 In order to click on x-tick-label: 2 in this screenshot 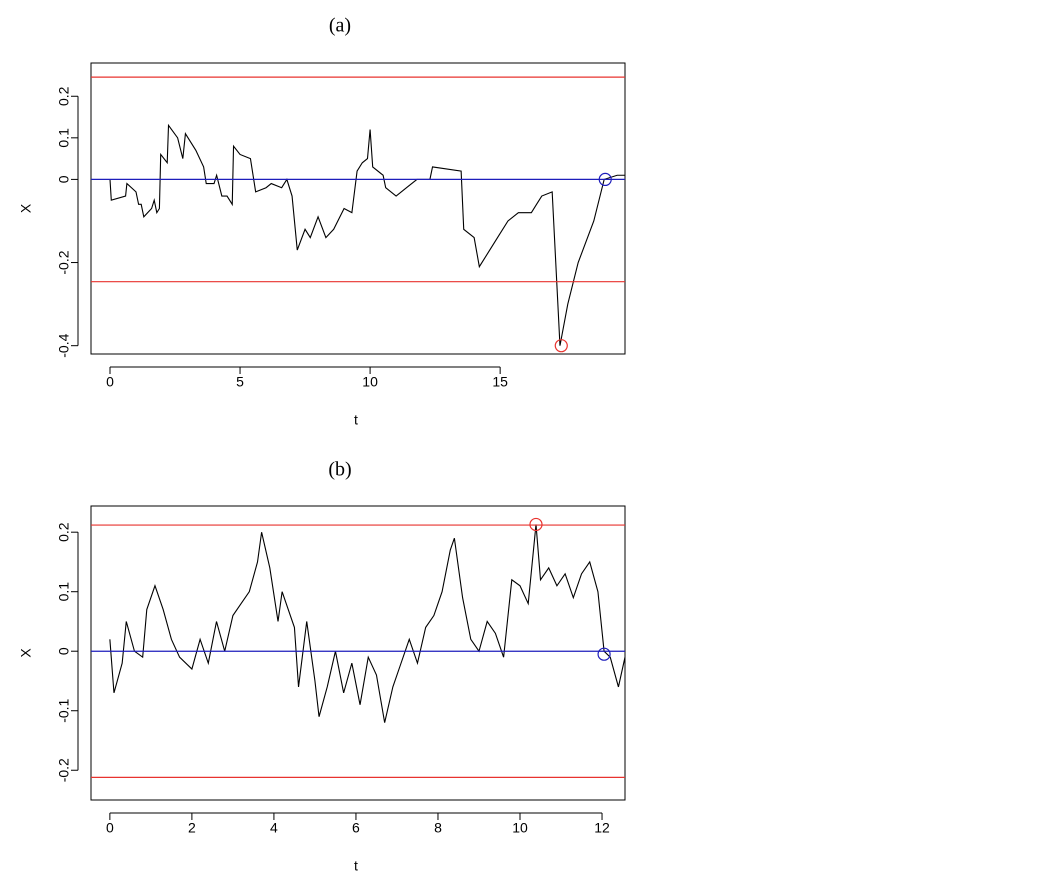, I will do `click(192, 828)`.